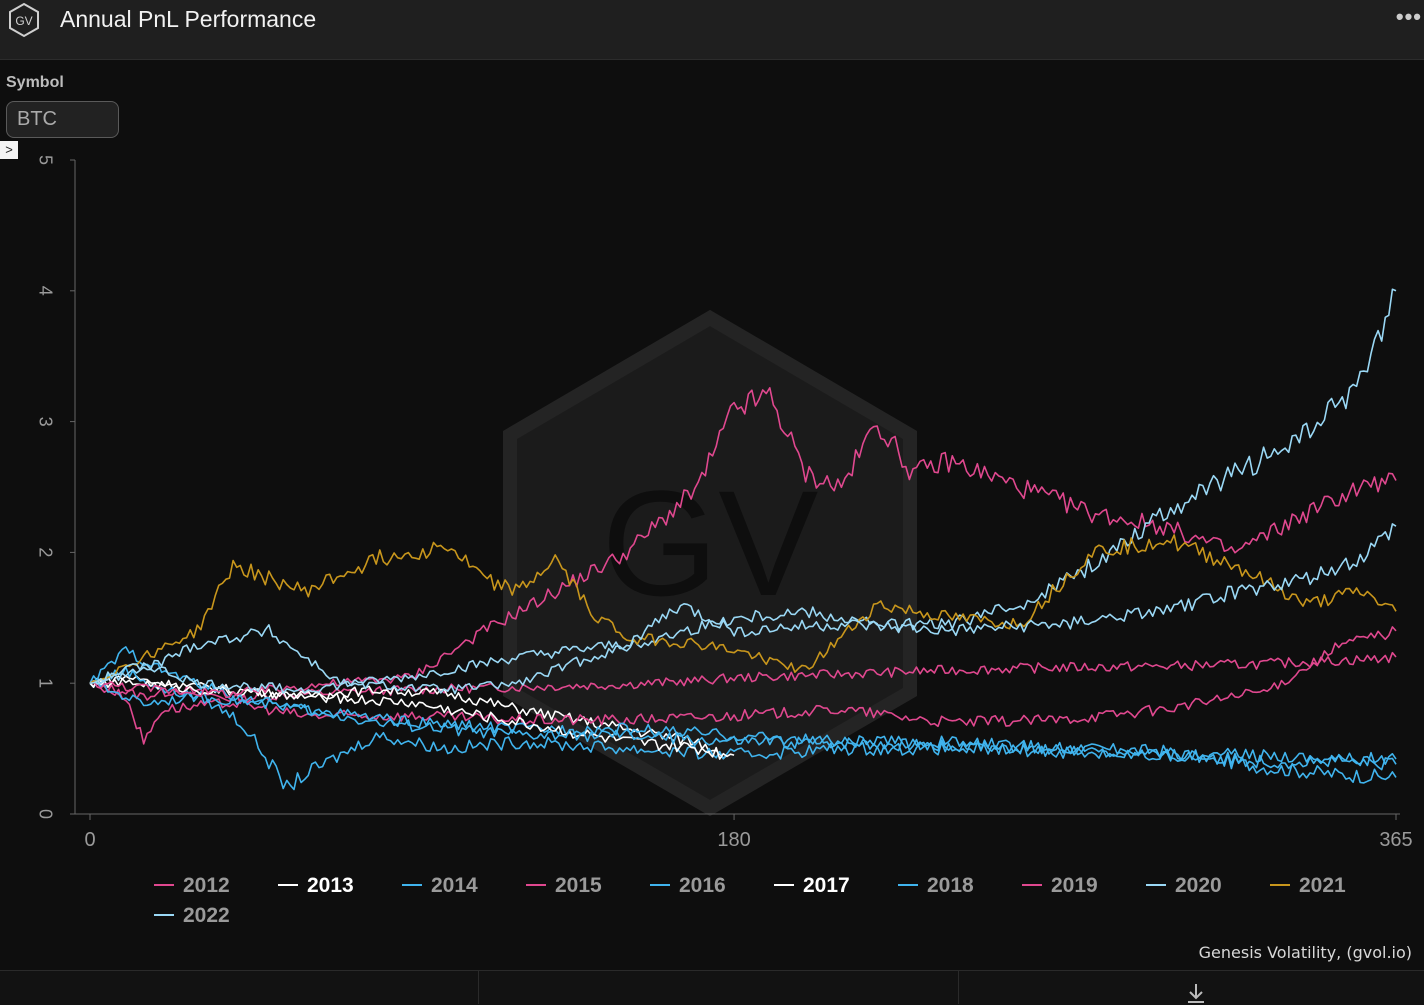 Image resolution: width=1424 pixels, height=1005 pixels. What do you see at coordinates (950, 885) in the screenshot?
I see `legend-item-2018: 2018` at bounding box center [950, 885].